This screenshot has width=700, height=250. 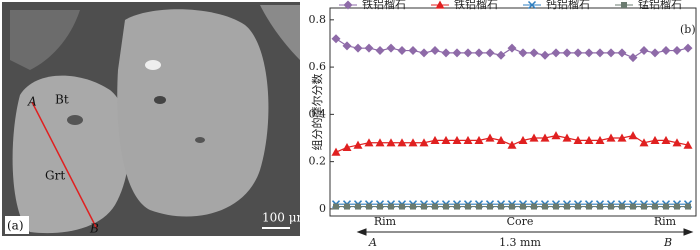 What do you see at coordinates (665, 221) in the screenshot?
I see `x-annotation: Rim` at bounding box center [665, 221].